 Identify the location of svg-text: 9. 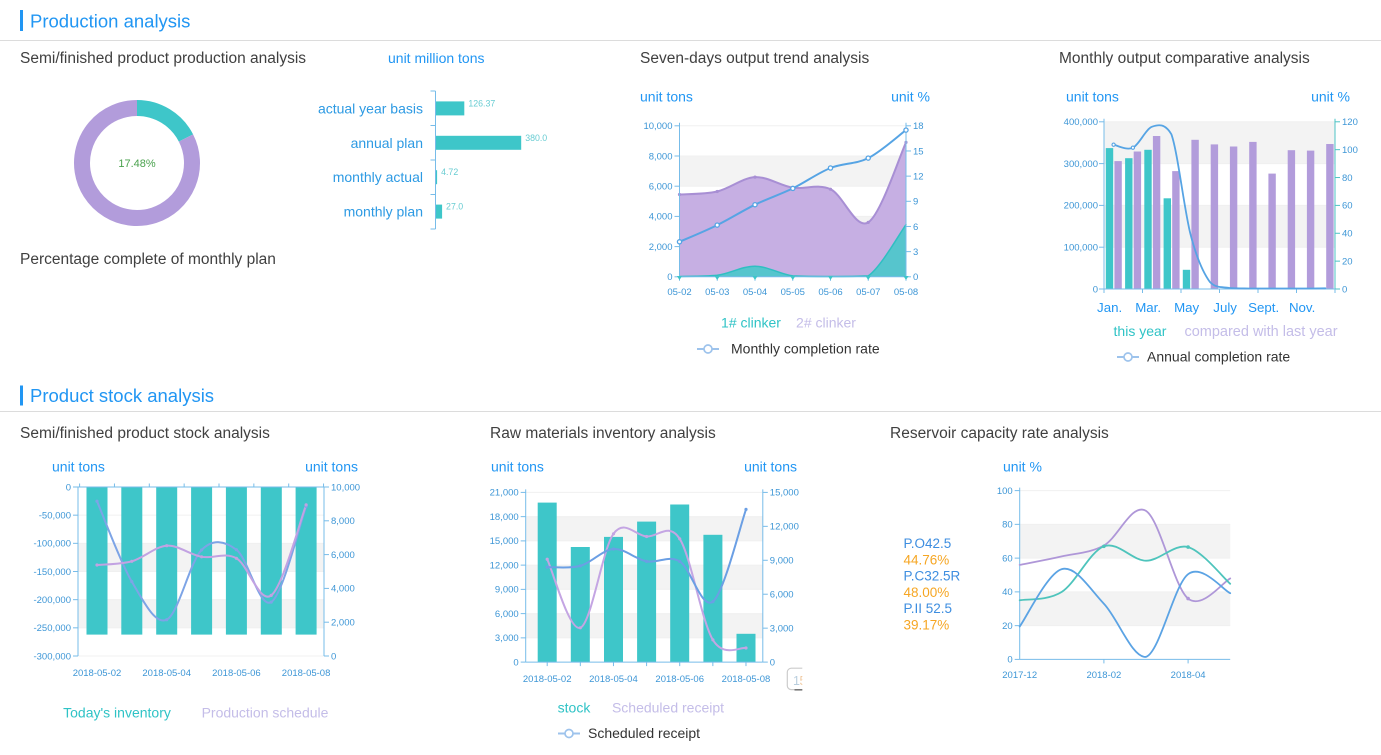
(915, 202).